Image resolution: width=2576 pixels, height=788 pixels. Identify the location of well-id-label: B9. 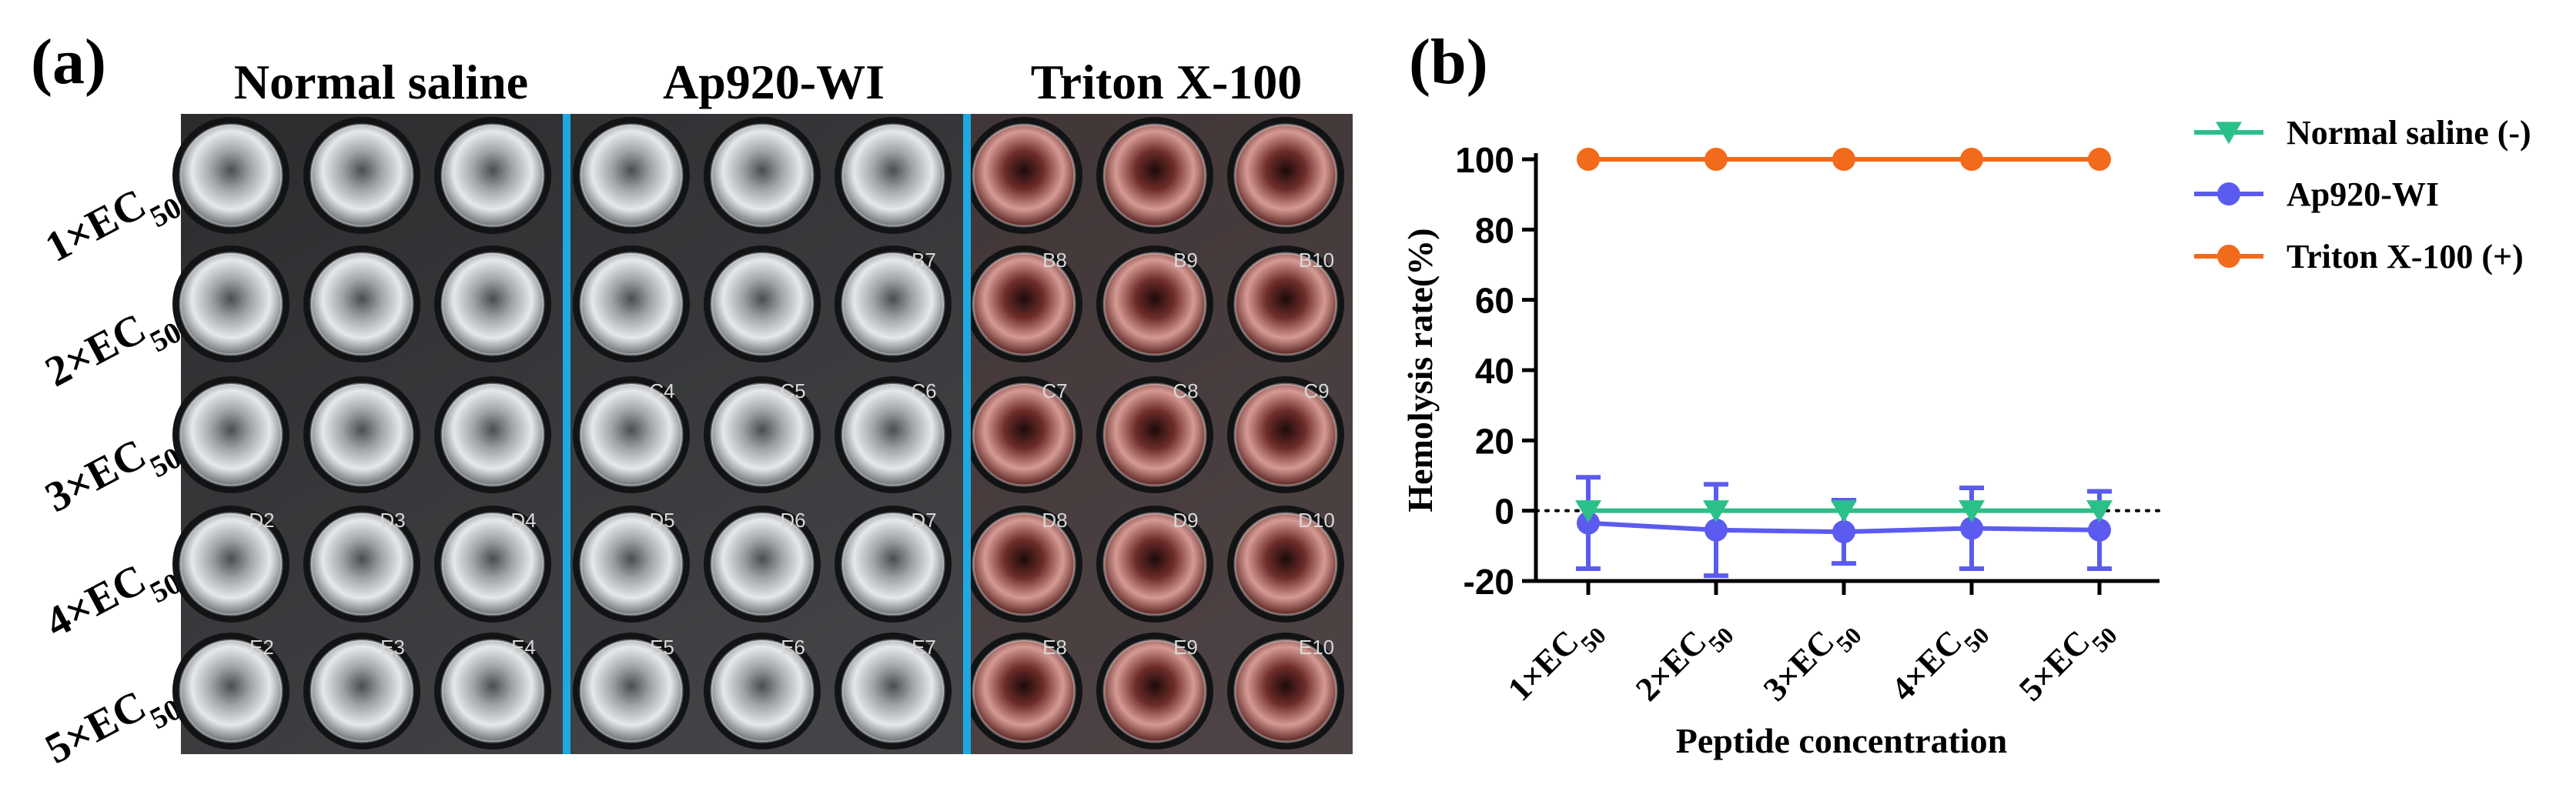
(1186, 260).